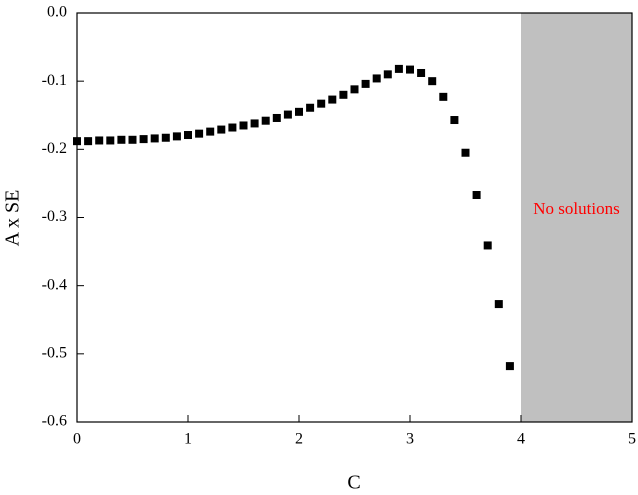  What do you see at coordinates (57, 12) in the screenshot?
I see `y-tick-label: 0.0` at bounding box center [57, 12].